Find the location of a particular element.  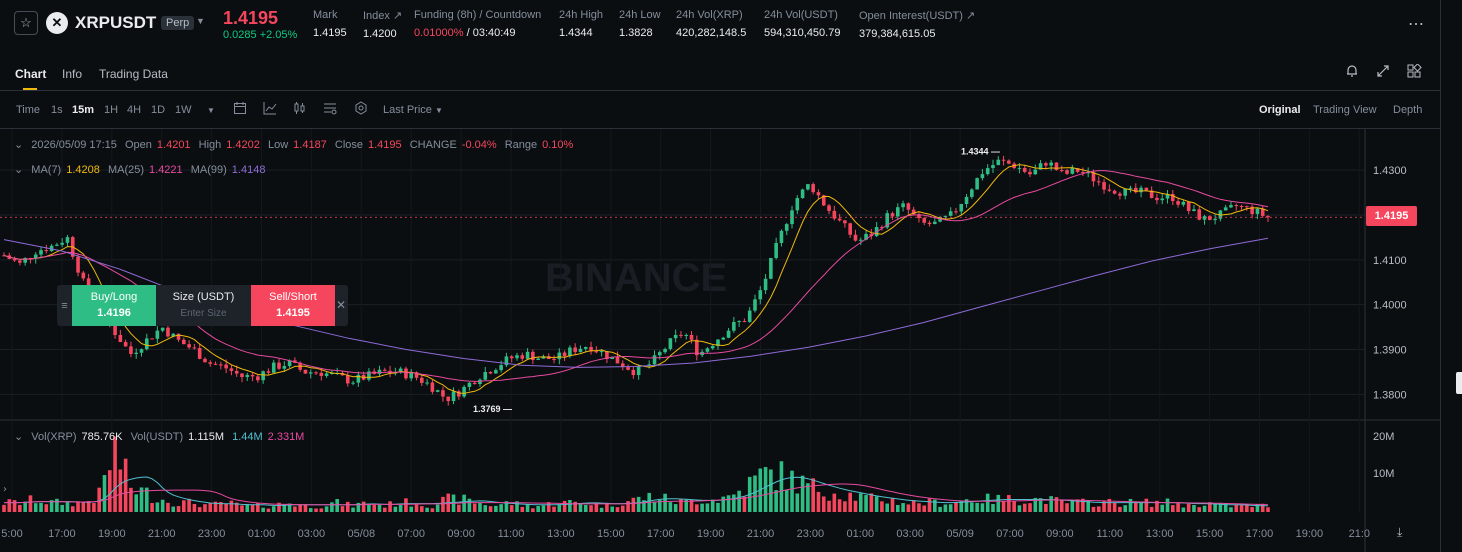

interval-1h: 1H is located at coordinates (111, 110).